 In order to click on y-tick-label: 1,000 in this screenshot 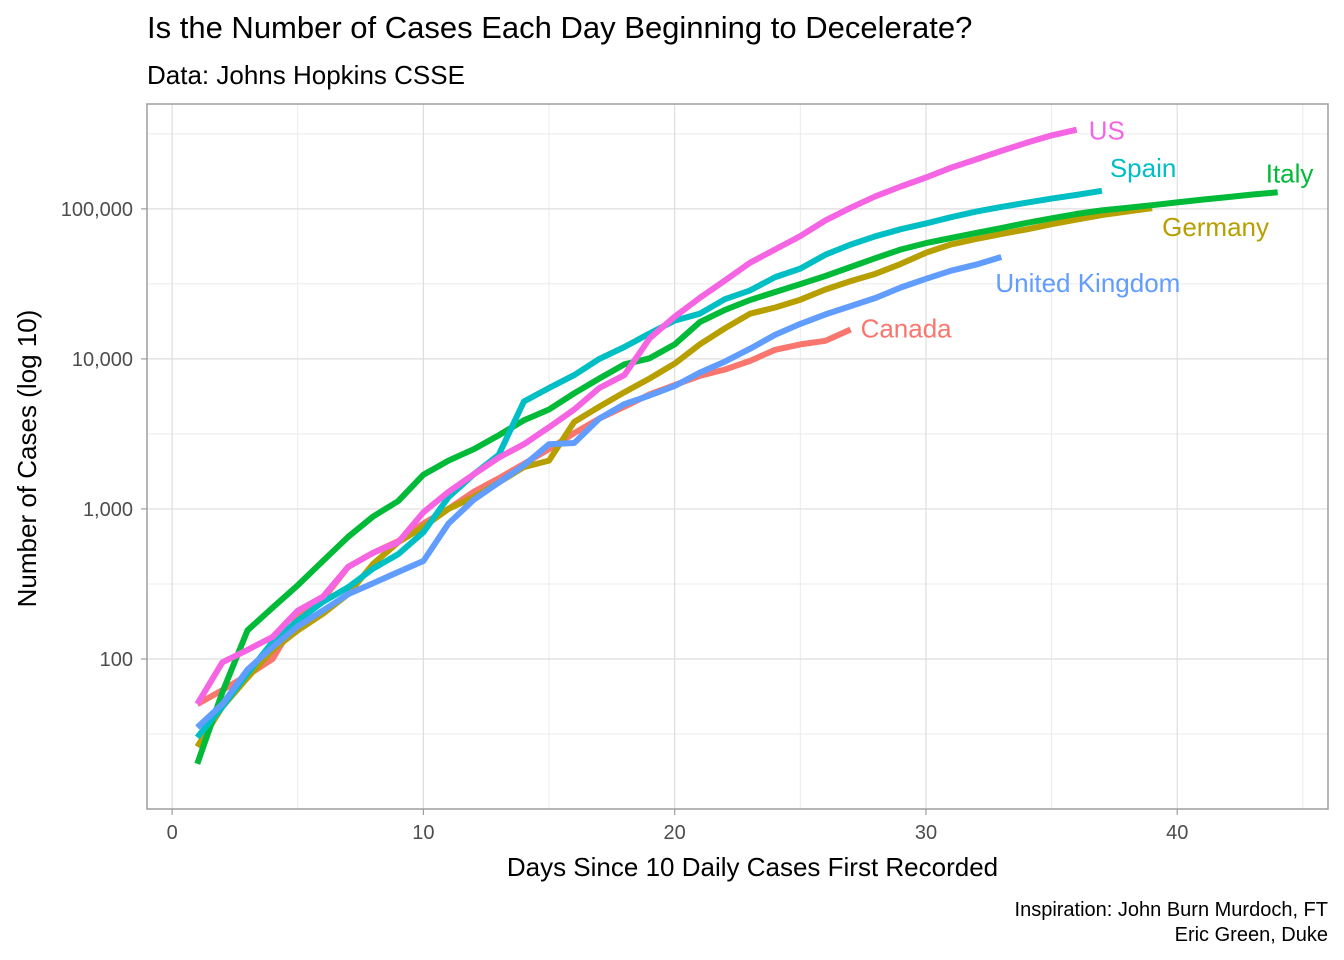, I will do `click(108, 510)`.